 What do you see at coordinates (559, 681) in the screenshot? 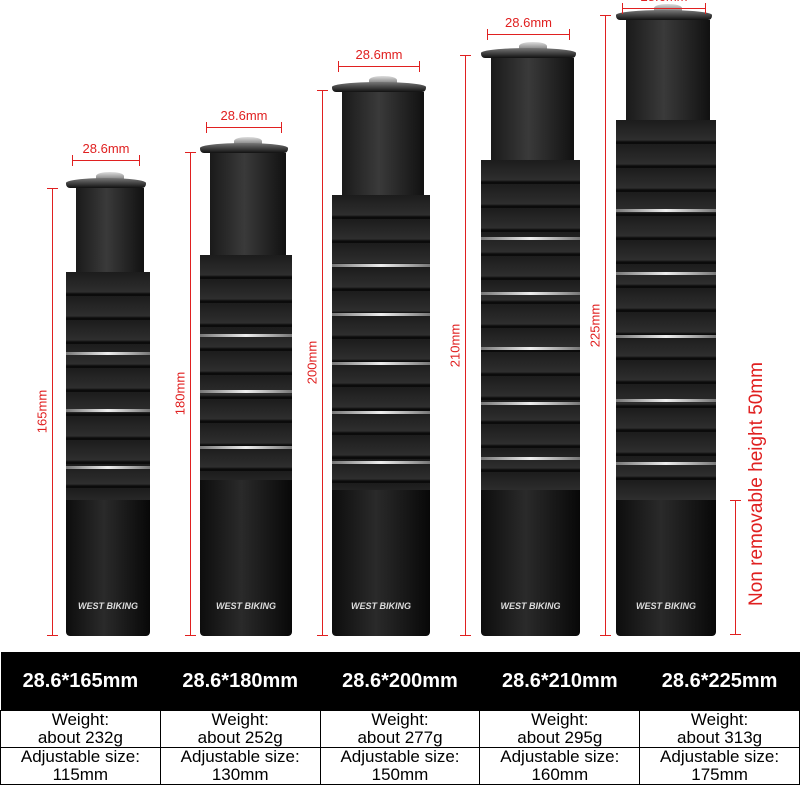
I see `header-cell: 28.6*210mm` at bounding box center [559, 681].